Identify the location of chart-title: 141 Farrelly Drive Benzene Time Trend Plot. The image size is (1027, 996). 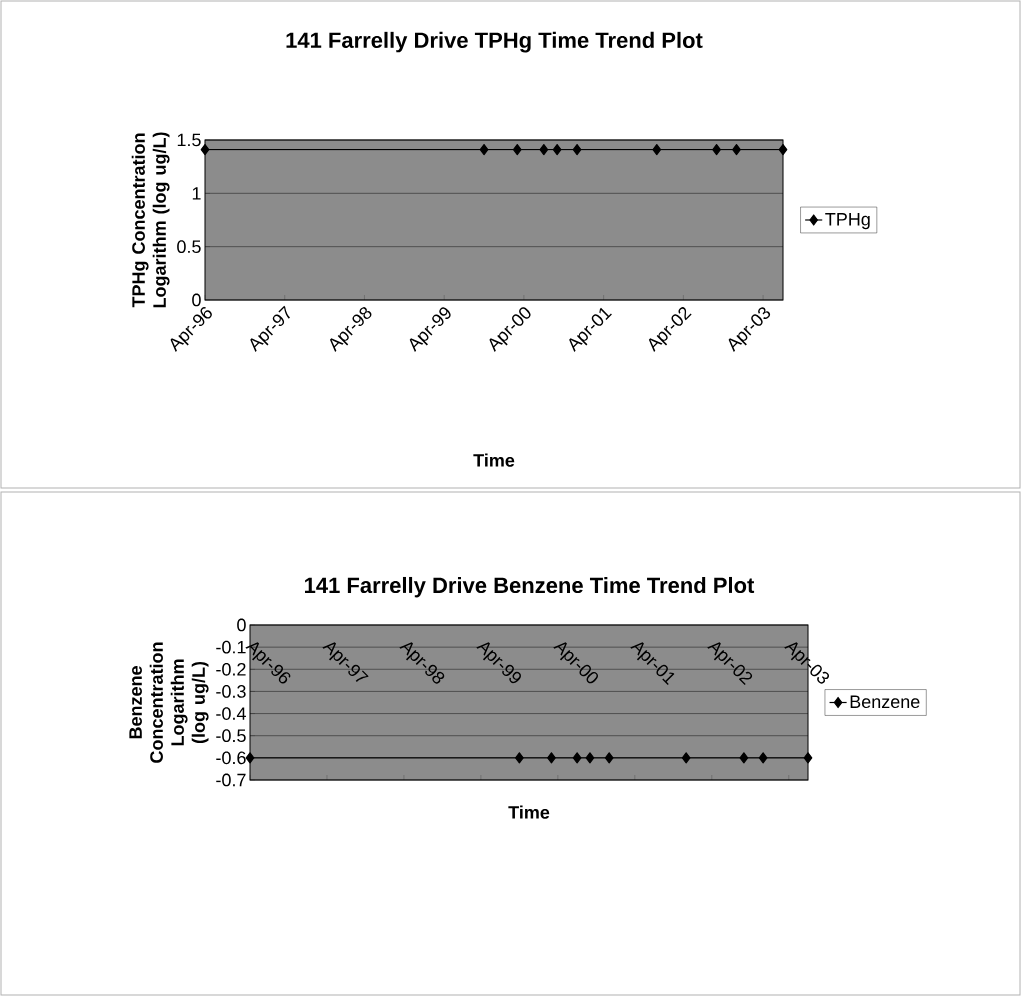
(530, 587).